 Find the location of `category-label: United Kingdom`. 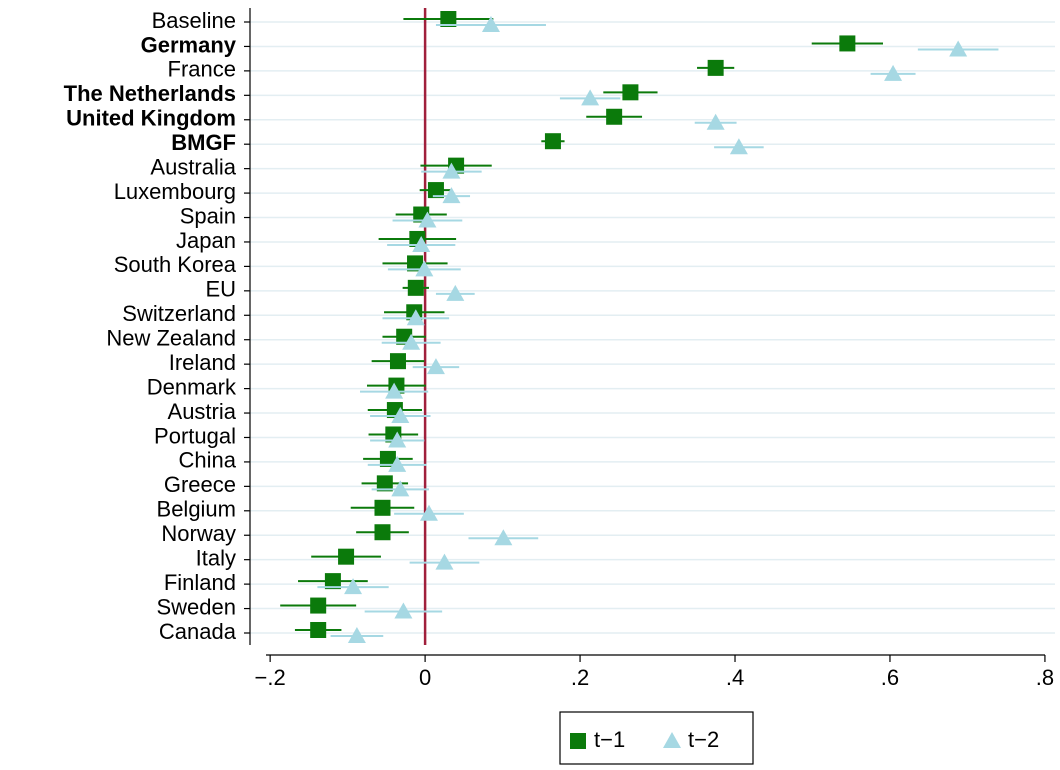

category-label: United Kingdom is located at coordinates (151, 118).